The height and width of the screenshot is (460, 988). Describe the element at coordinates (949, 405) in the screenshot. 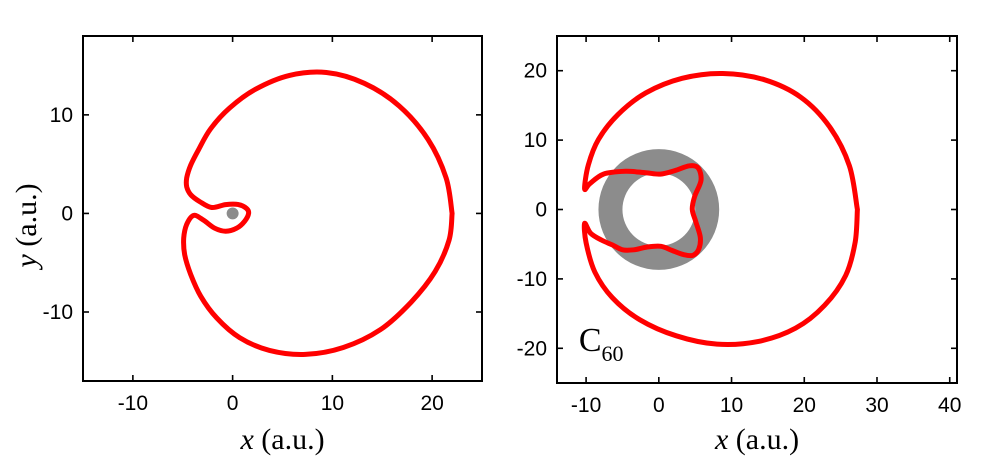

I see `x-tick-label: 40` at that location.